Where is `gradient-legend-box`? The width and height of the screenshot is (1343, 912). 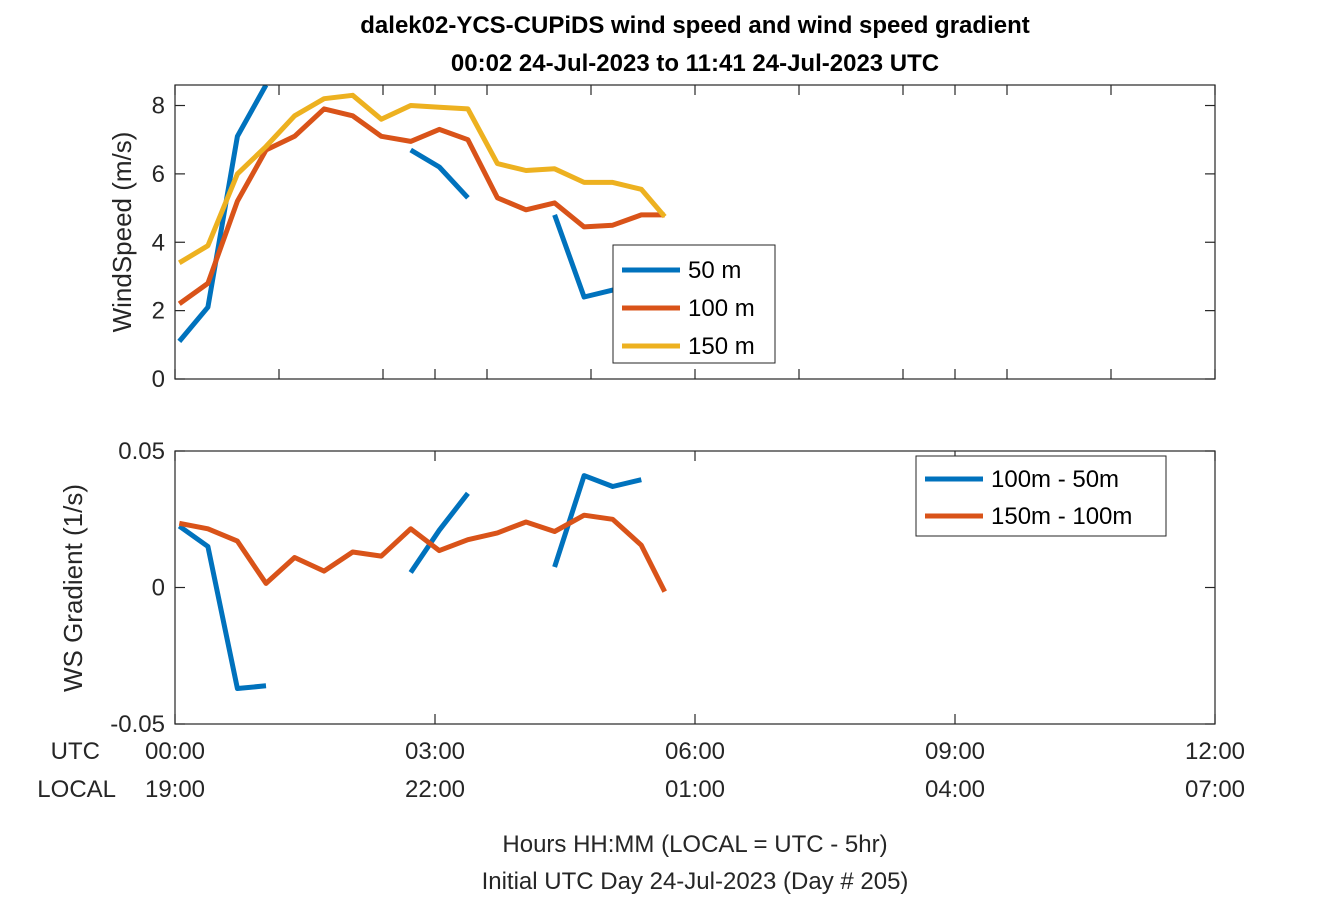 gradient-legend-box is located at coordinates (1041, 496).